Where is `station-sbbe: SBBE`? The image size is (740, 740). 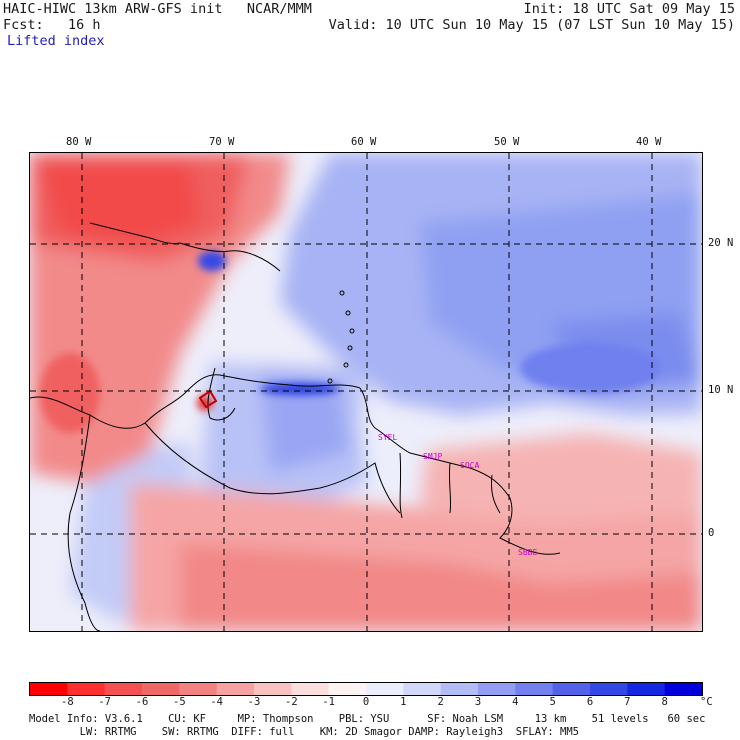
station-sbbe: SBBE is located at coordinates (527, 552).